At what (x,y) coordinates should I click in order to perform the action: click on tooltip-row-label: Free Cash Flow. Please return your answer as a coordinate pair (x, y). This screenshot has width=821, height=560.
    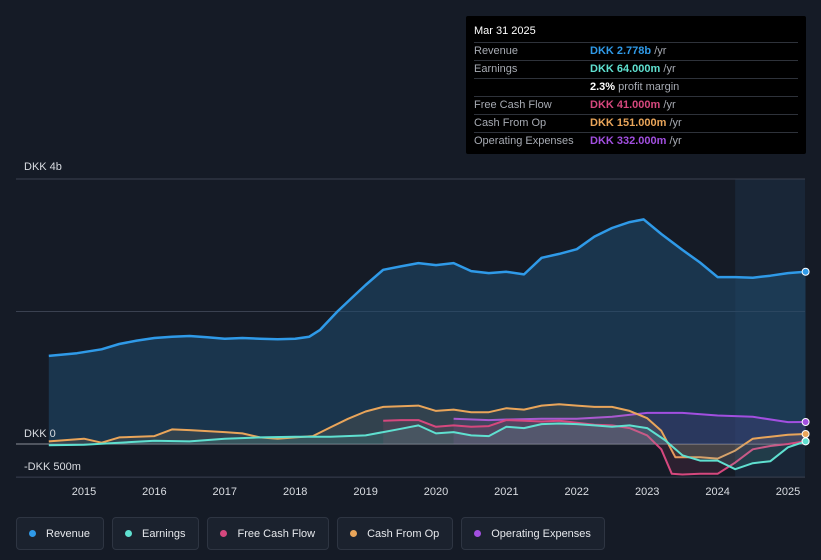
    Looking at the image, I should click on (513, 105).